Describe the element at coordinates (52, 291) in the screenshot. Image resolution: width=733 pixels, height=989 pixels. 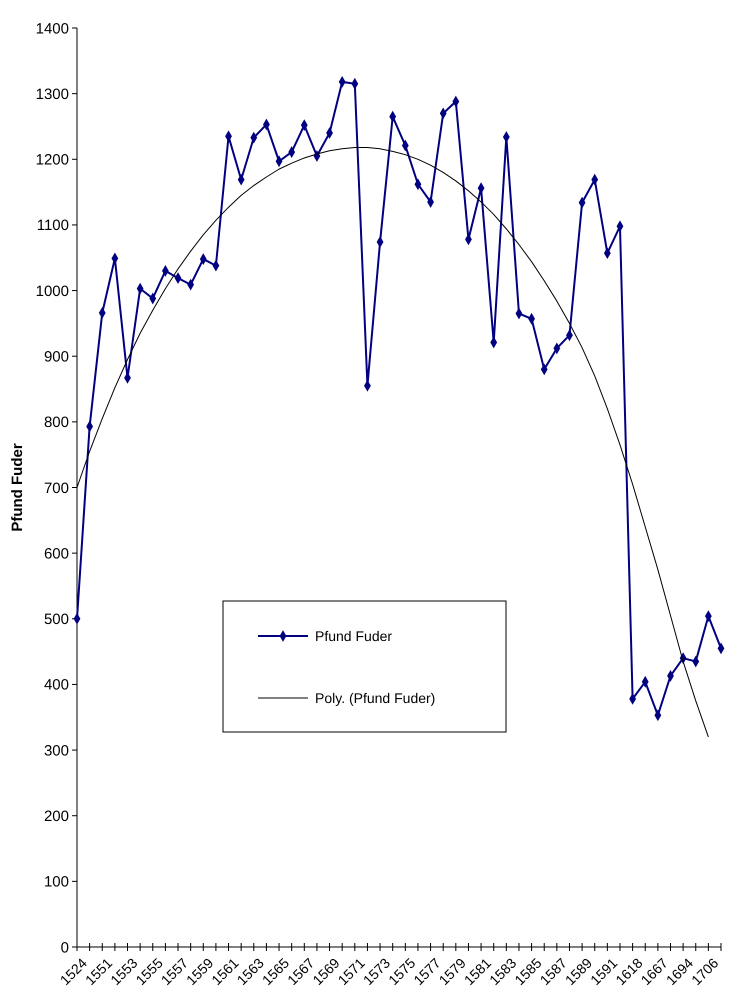
I see `y-tick-label: 1000` at that location.